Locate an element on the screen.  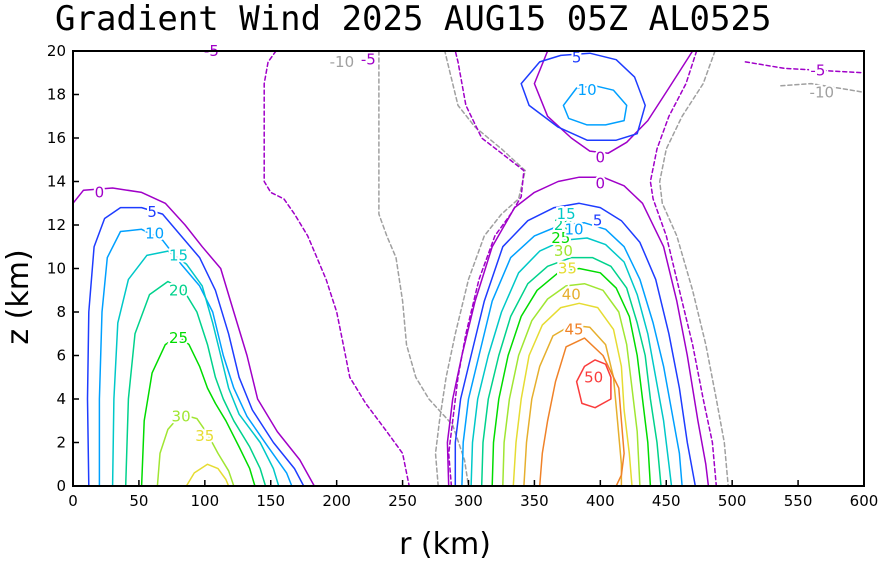
x-tick-label-12: 600 is located at coordinates (864, 501).